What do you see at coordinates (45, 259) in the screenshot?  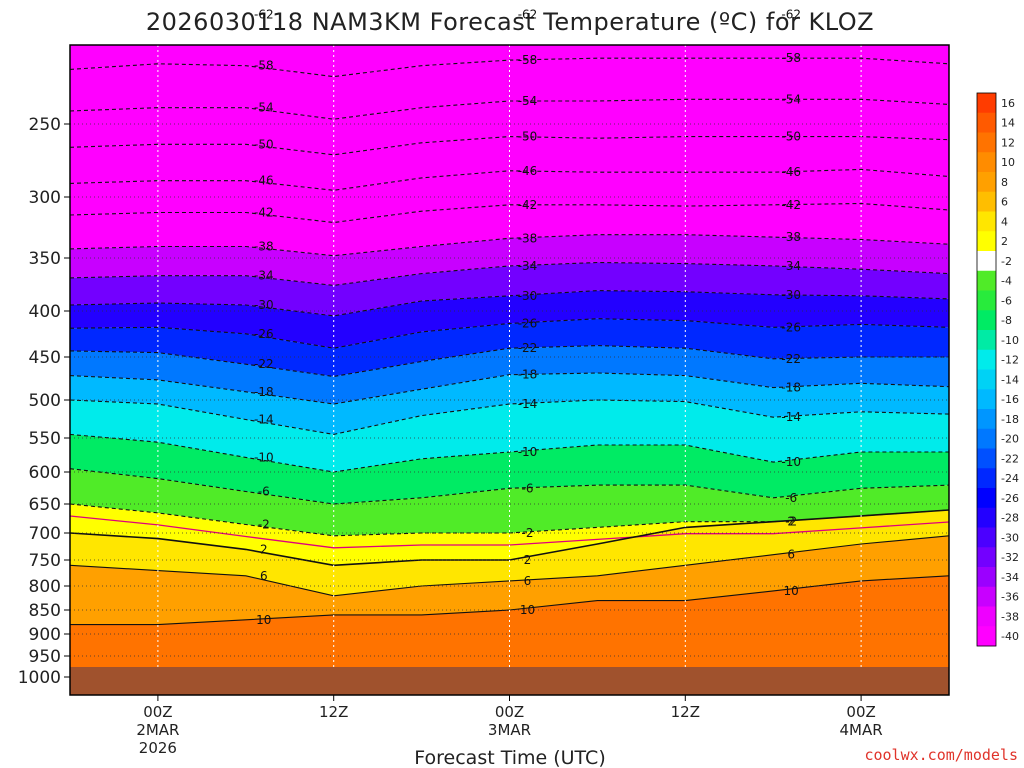 I see `y-tick-label: 350` at bounding box center [45, 259].